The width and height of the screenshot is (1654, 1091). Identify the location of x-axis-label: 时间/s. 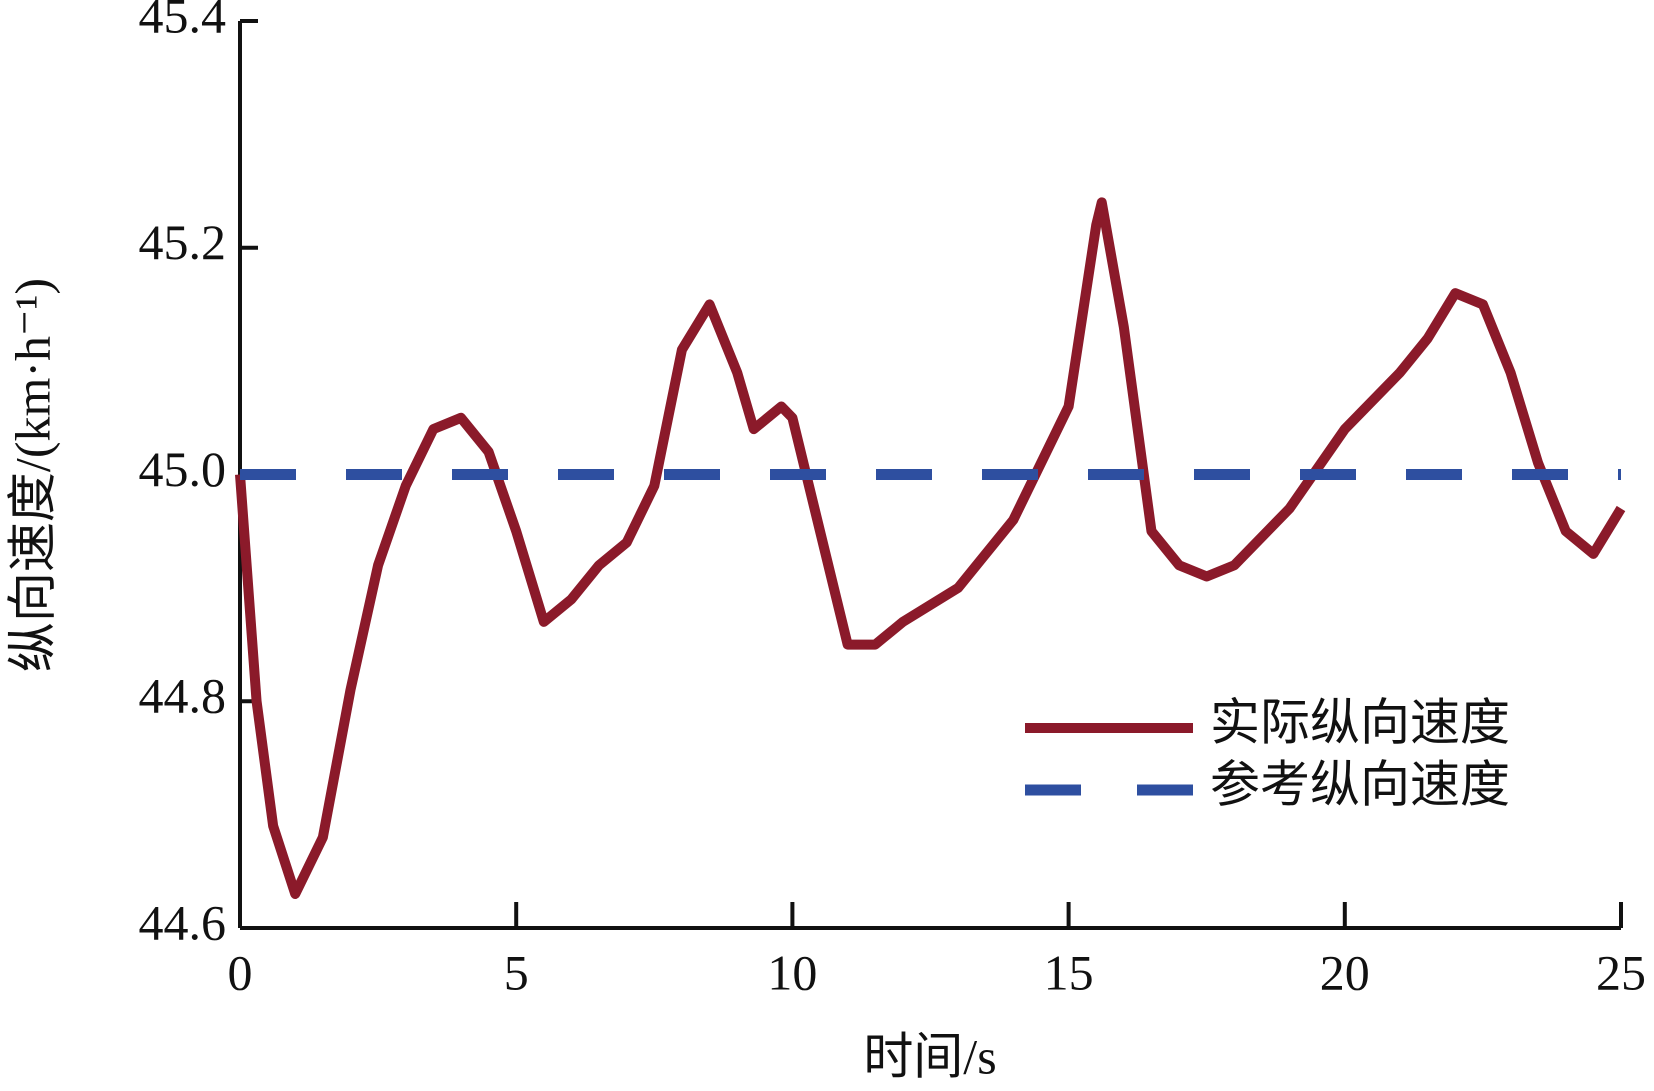
(929, 1056).